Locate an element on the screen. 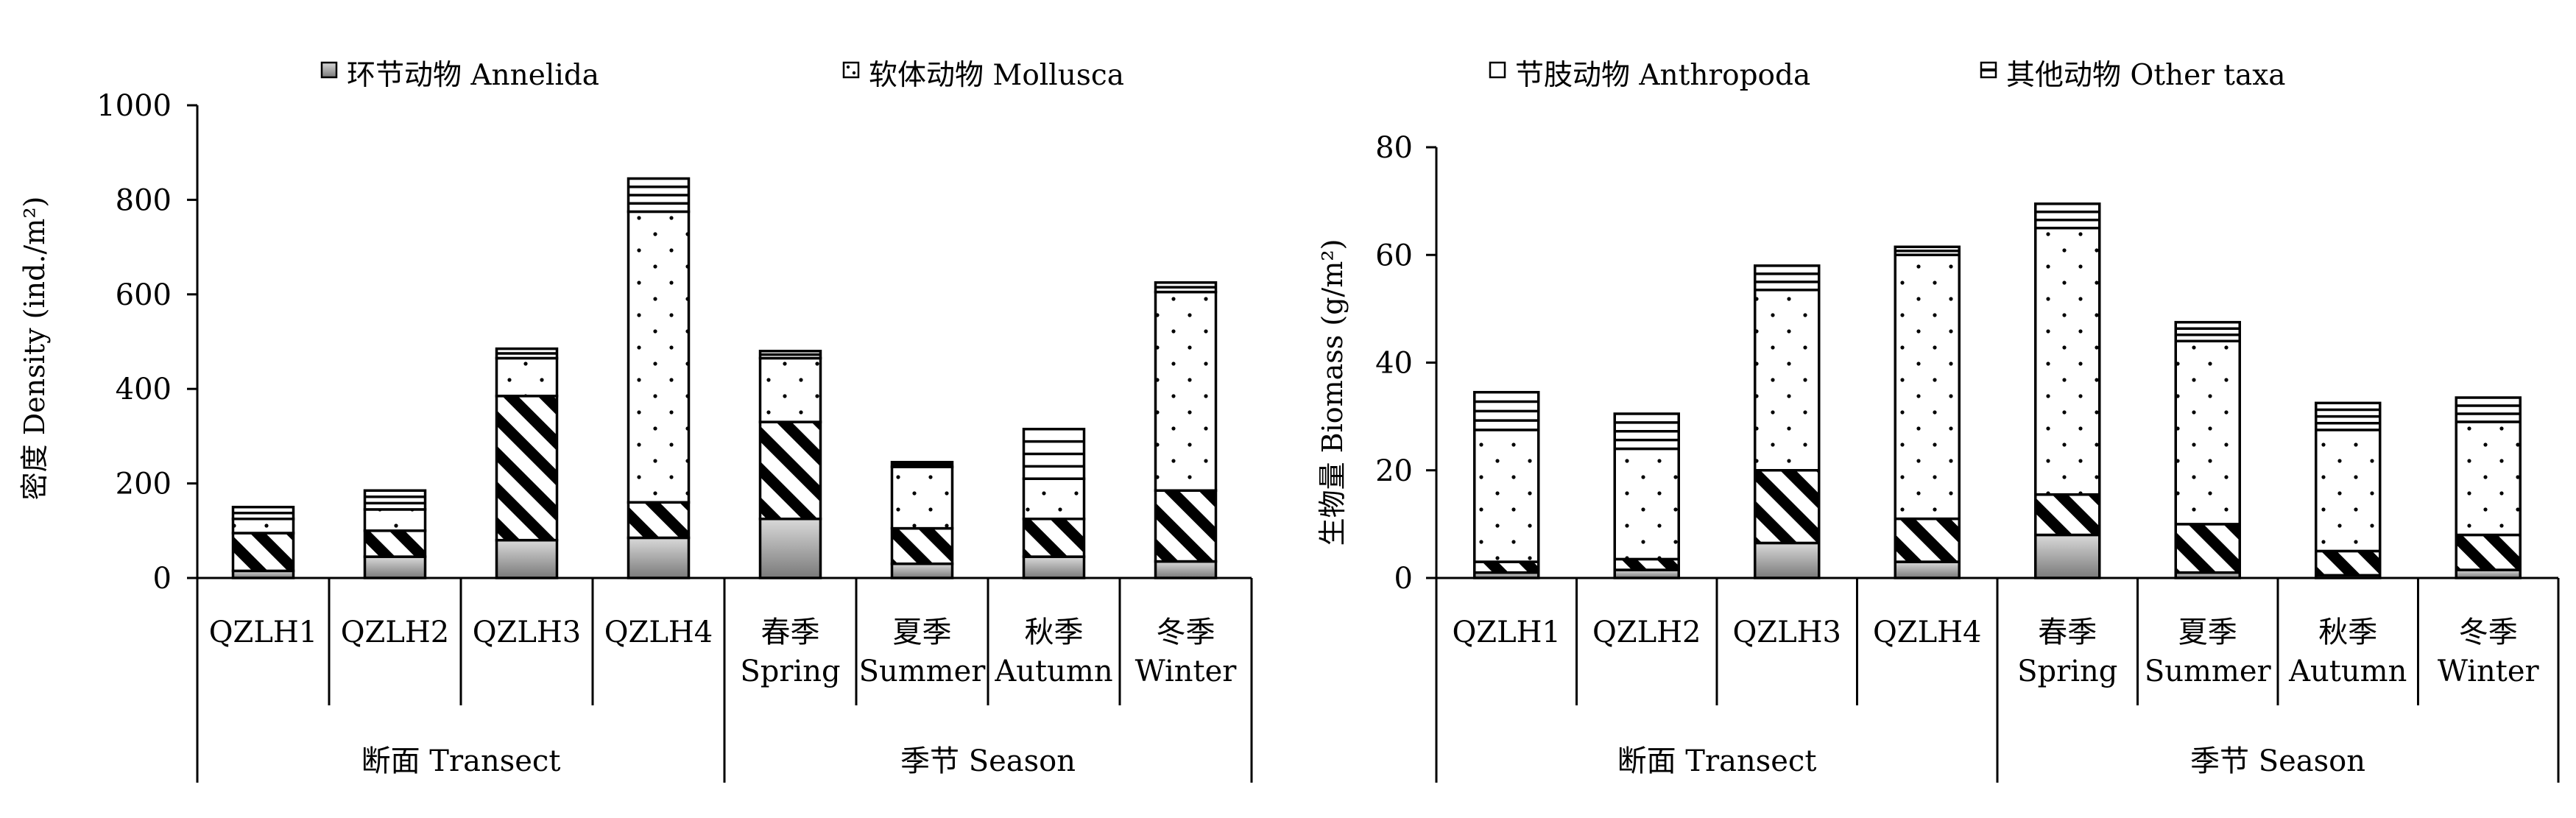  legend-swatch-mollusca is located at coordinates (851, 70).